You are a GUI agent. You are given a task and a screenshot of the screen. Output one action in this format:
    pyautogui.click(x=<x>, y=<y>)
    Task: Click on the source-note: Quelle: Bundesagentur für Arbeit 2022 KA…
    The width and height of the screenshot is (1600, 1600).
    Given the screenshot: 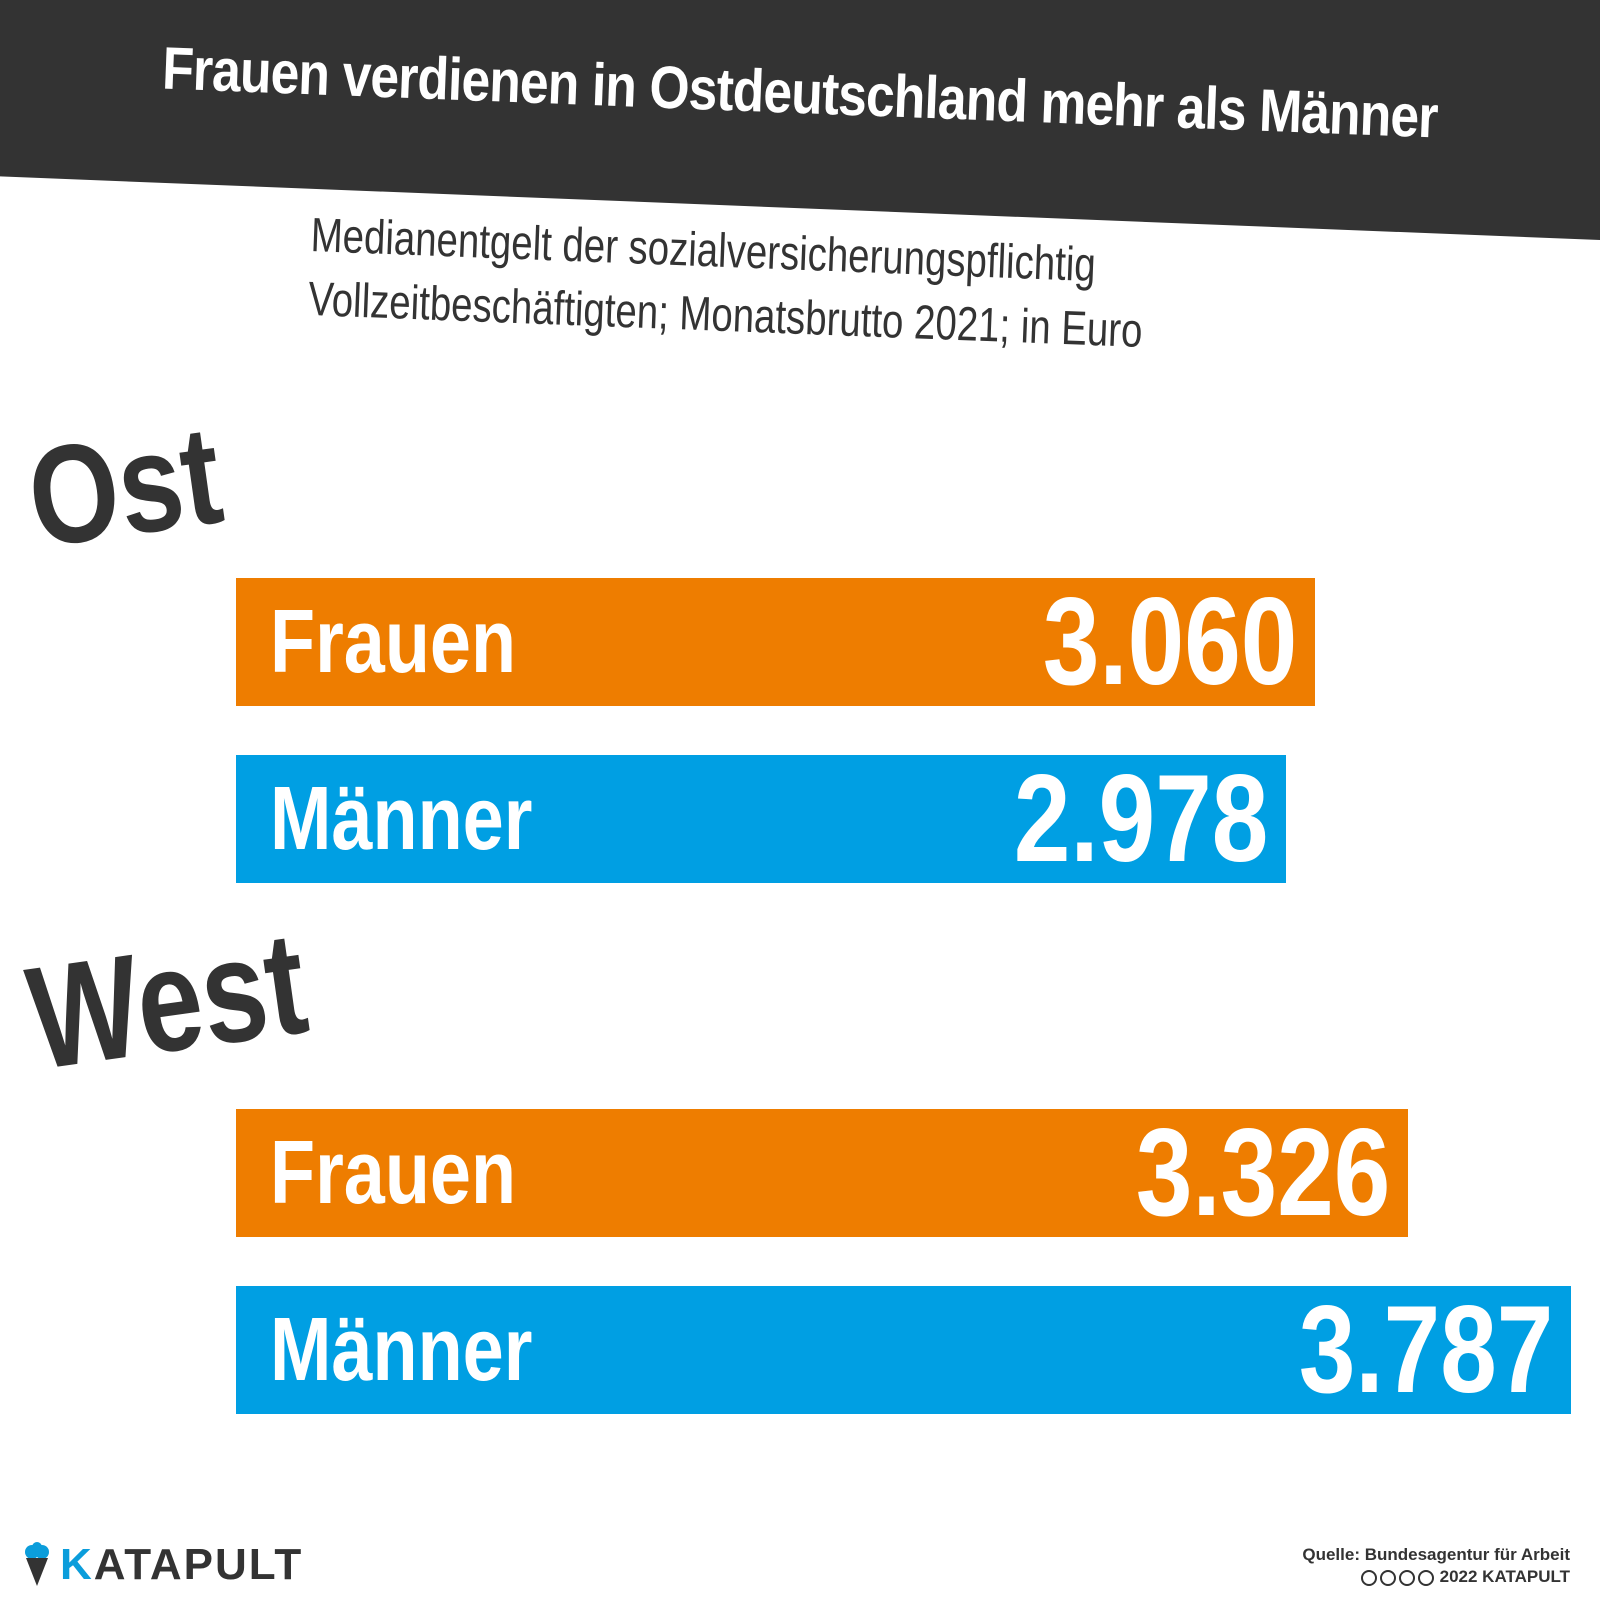 What is the action you would take?
    pyautogui.click(x=1436, y=1566)
    